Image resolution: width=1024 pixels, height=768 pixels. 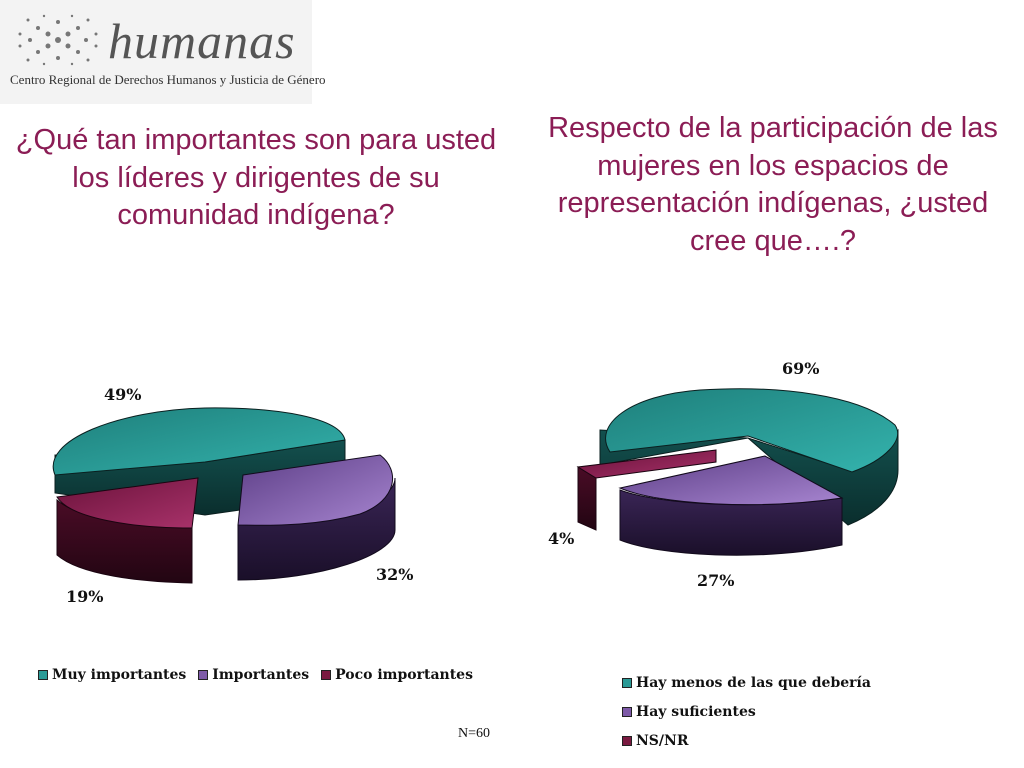 I want to click on legend-item-hay-menos: Hay menos de las que debería, so click(x=746, y=683).